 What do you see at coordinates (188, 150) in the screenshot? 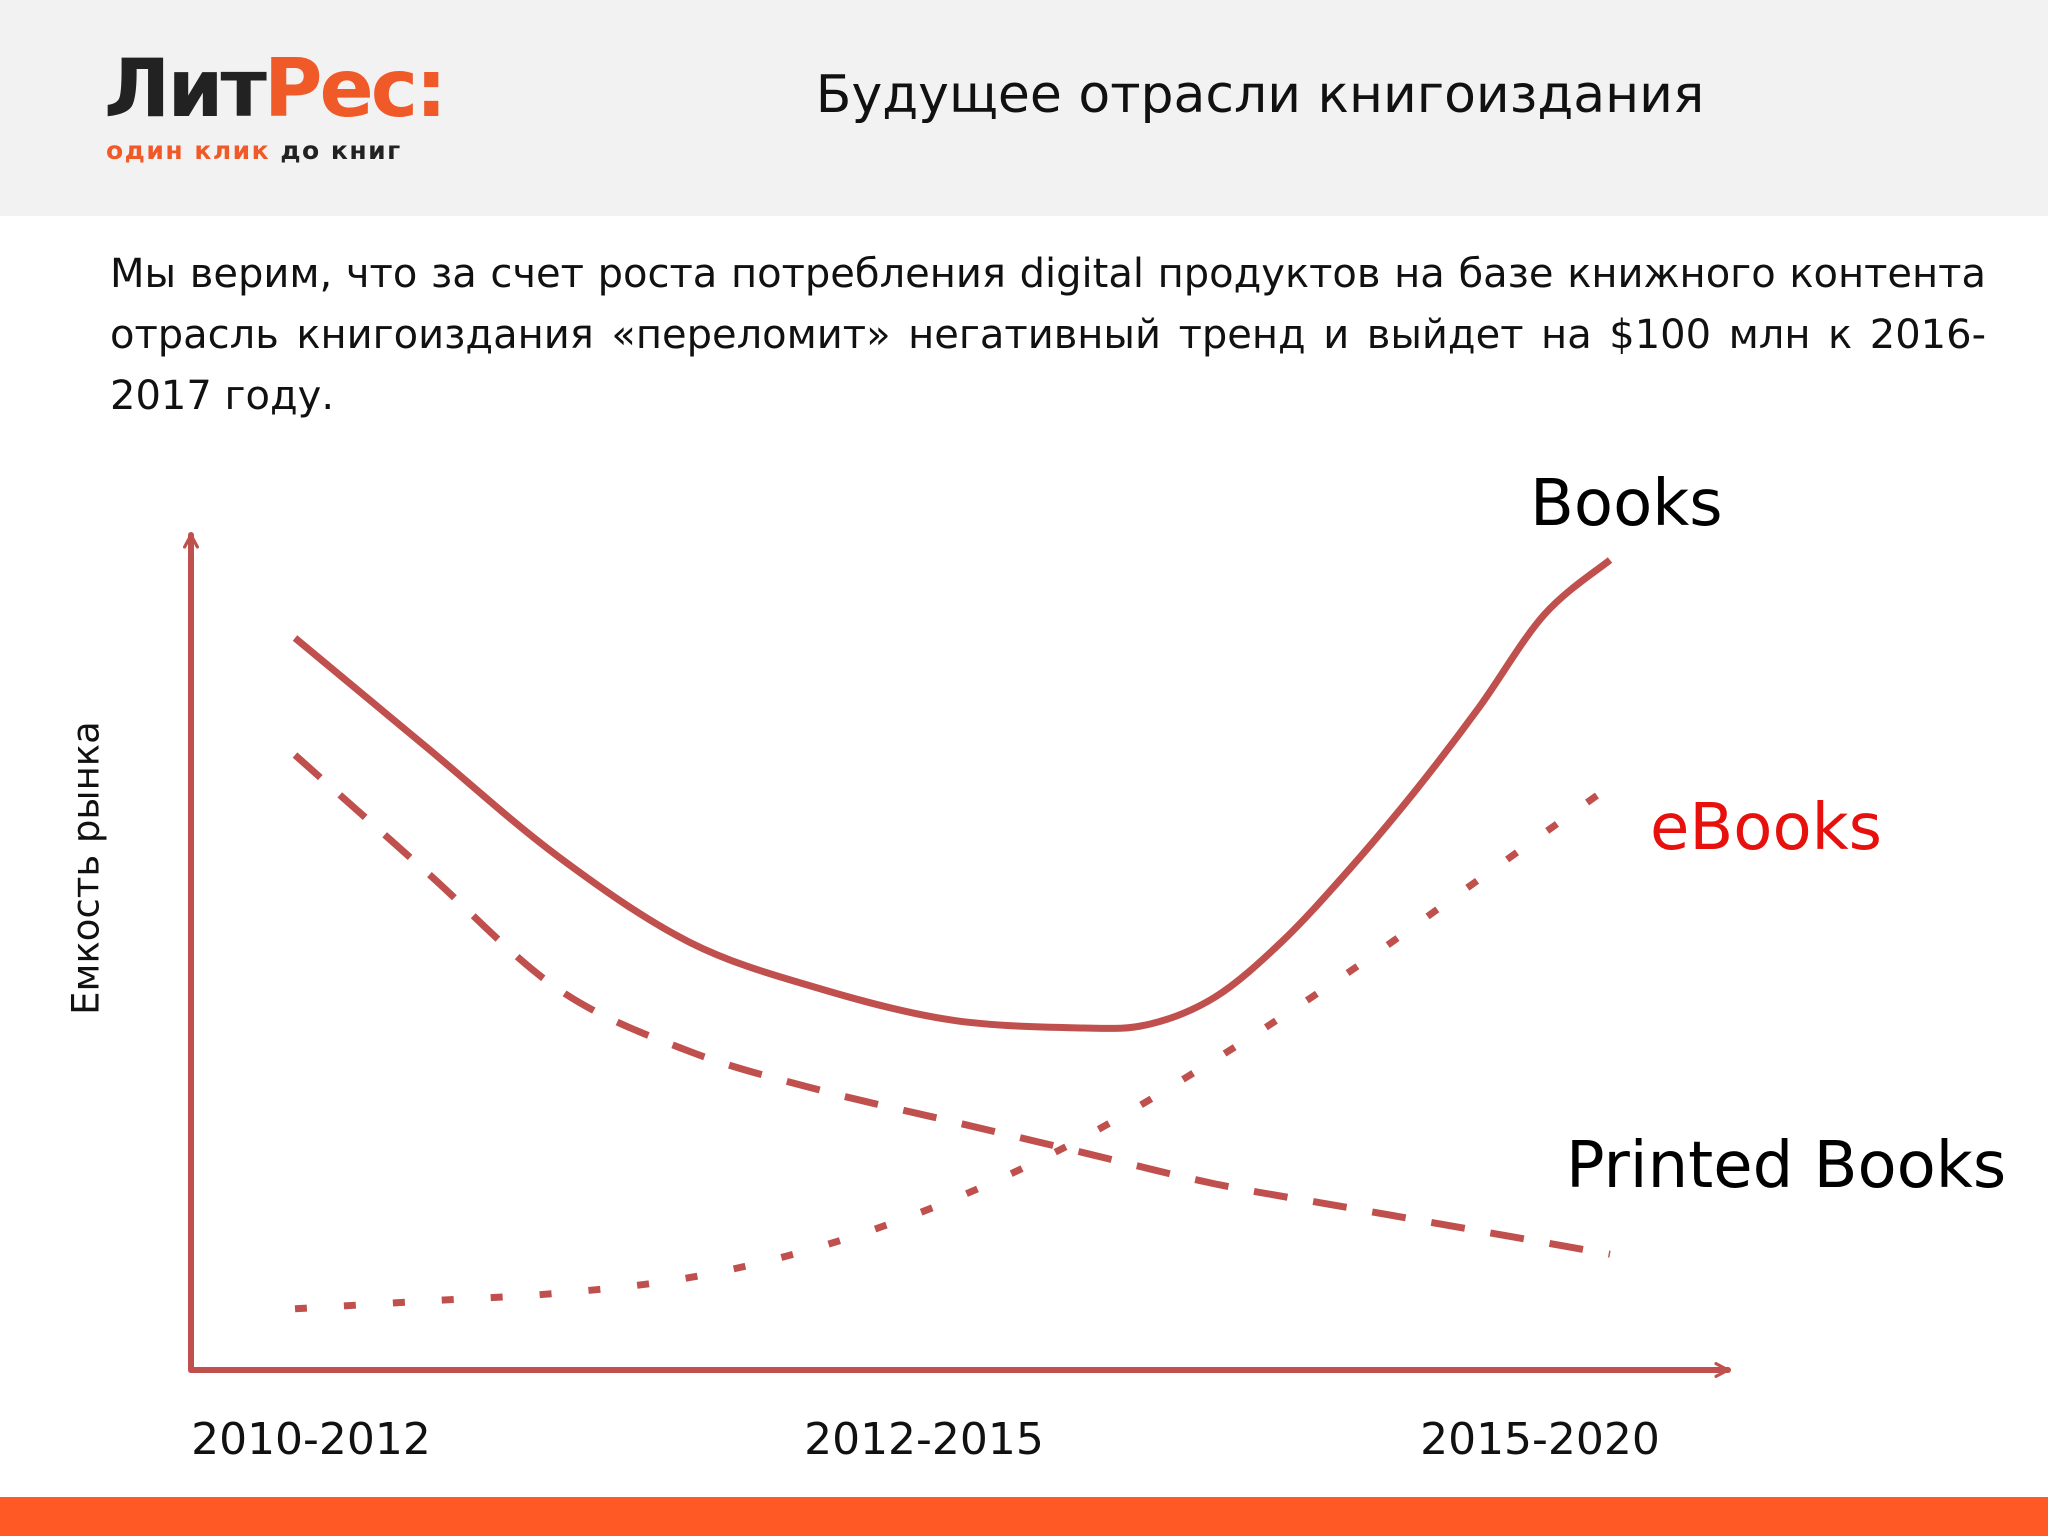
I see `logo-tagline-accent: один клик` at bounding box center [188, 150].